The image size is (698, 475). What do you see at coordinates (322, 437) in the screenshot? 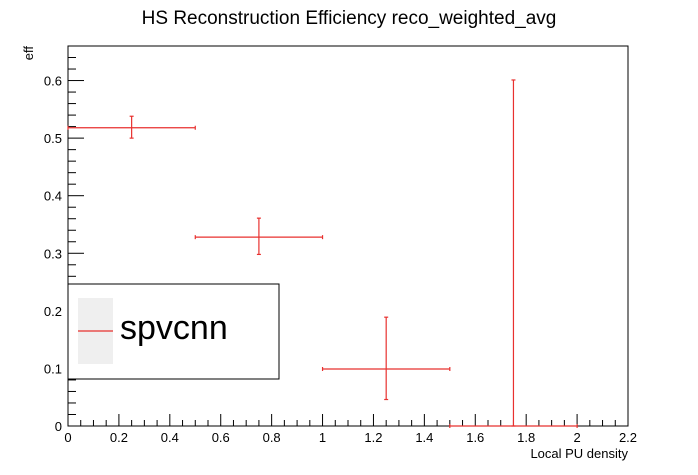
I see `x-tick-label: 1` at bounding box center [322, 437].